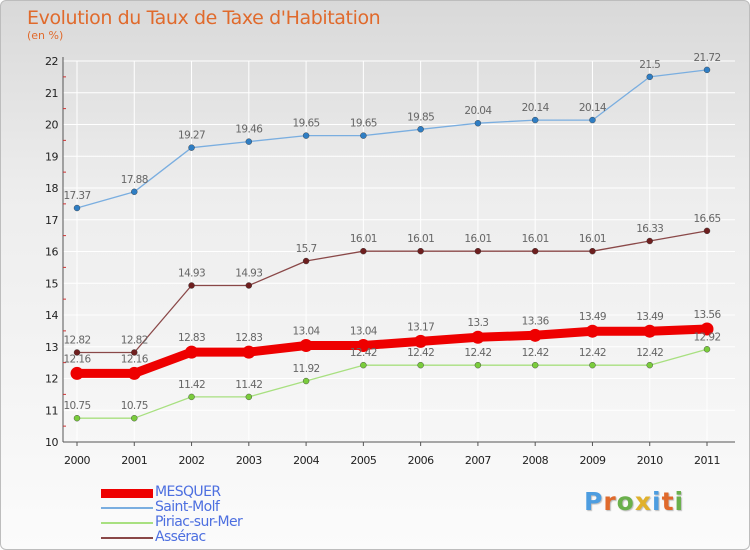 The height and width of the screenshot is (550, 750). Describe the element at coordinates (51, 156) in the screenshot. I see `y-tick-label: 19` at that location.